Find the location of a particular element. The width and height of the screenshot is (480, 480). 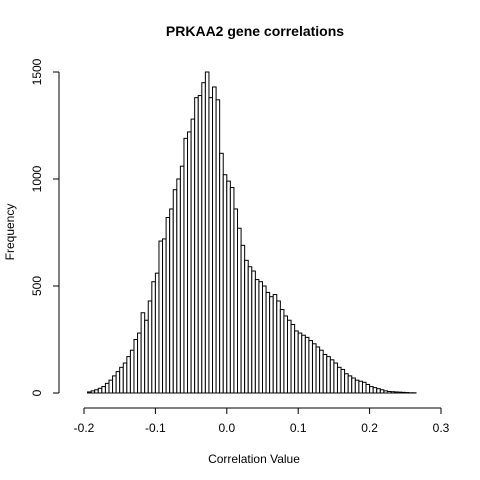

x-axis-label: Correlation Value is located at coordinates (254, 459).